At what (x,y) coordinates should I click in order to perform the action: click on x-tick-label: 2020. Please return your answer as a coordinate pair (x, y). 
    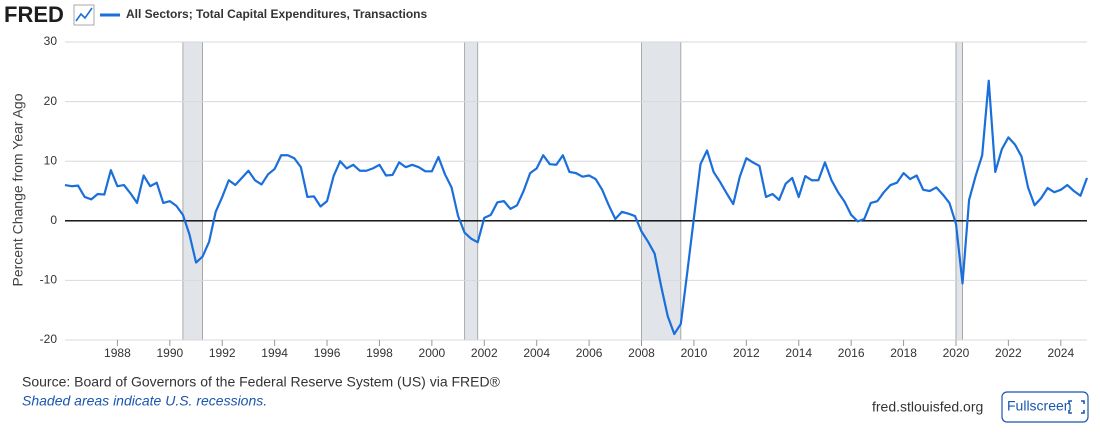
    Looking at the image, I should click on (956, 353).